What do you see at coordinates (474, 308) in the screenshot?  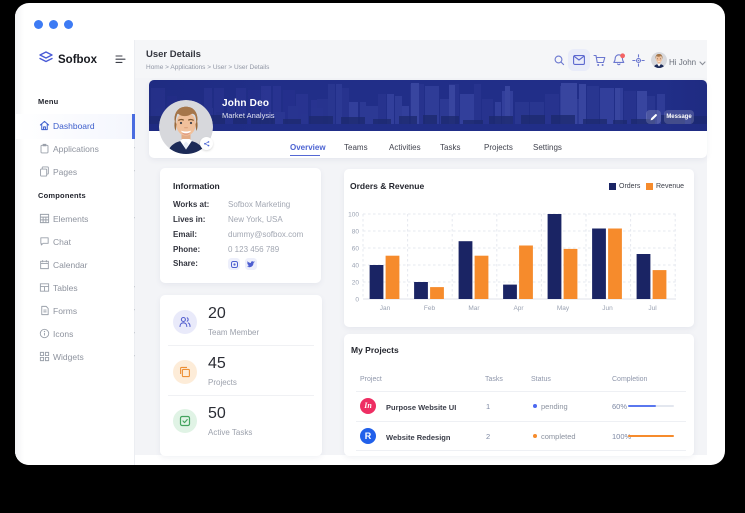 I see `svg-text: Mar` at bounding box center [474, 308].